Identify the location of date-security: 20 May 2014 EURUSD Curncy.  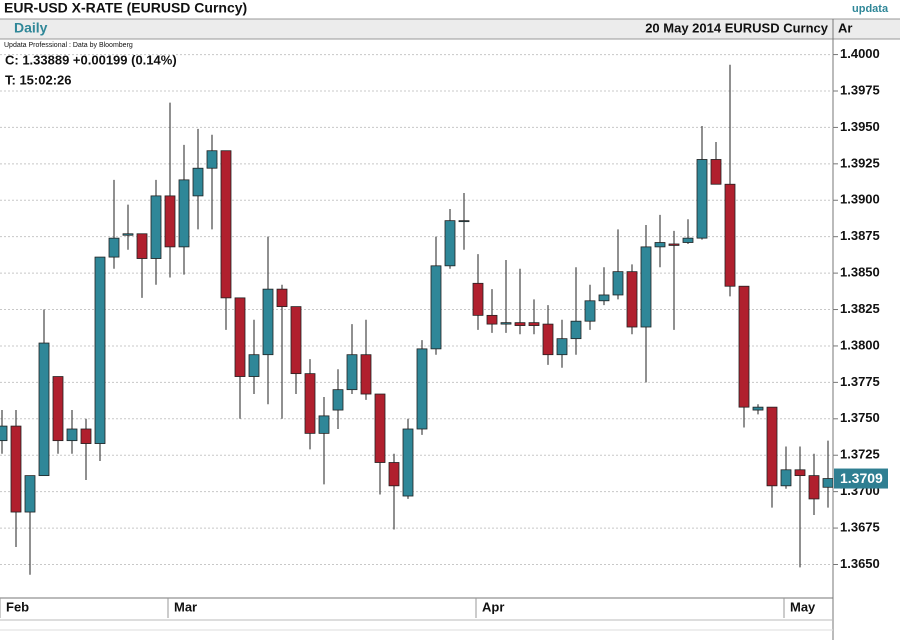
(737, 27).